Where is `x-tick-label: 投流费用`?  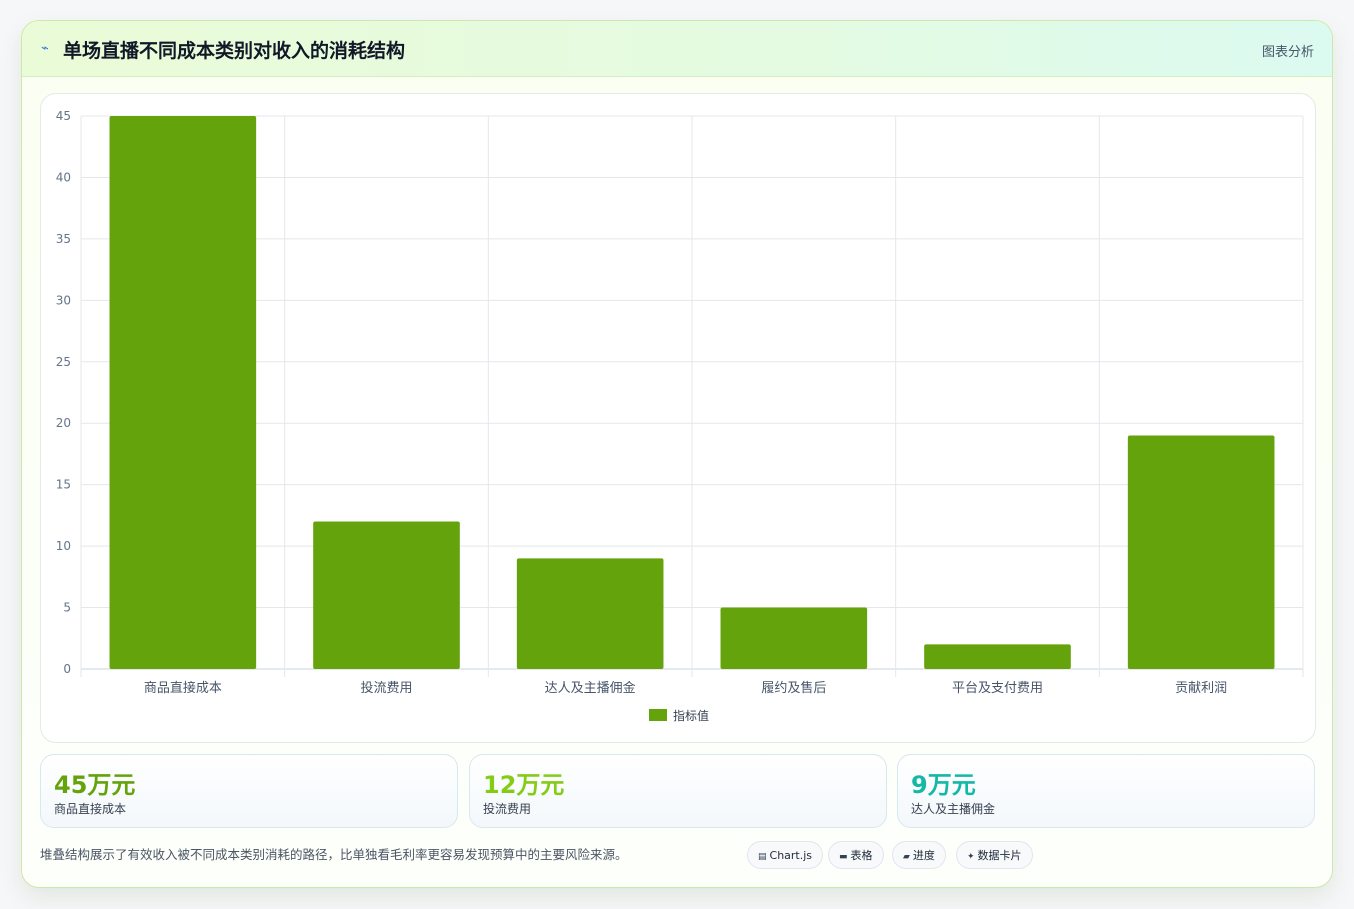
x-tick-label: 投流费用 is located at coordinates (386, 688).